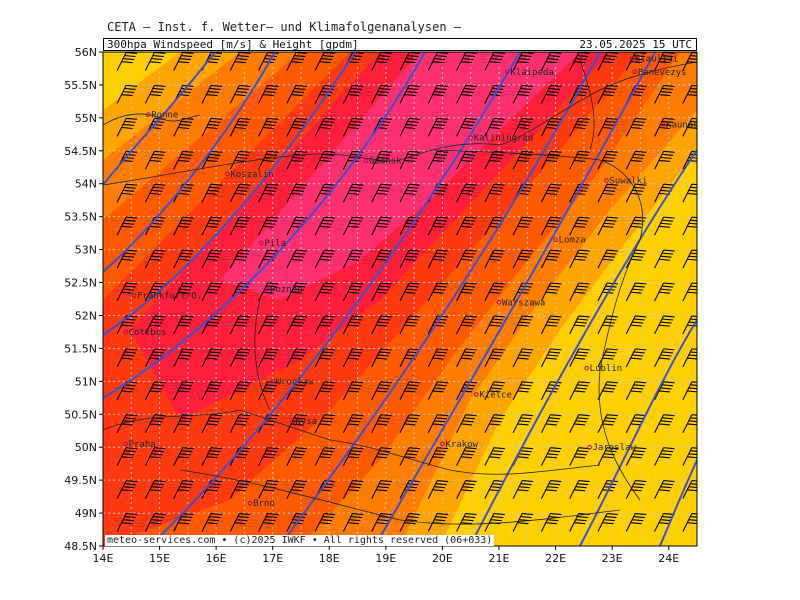 Image resolution: width=800 pixels, height=600 pixels. What do you see at coordinates (555, 558) in the screenshot?
I see `x-tick-label: 22E` at bounding box center [555, 558].